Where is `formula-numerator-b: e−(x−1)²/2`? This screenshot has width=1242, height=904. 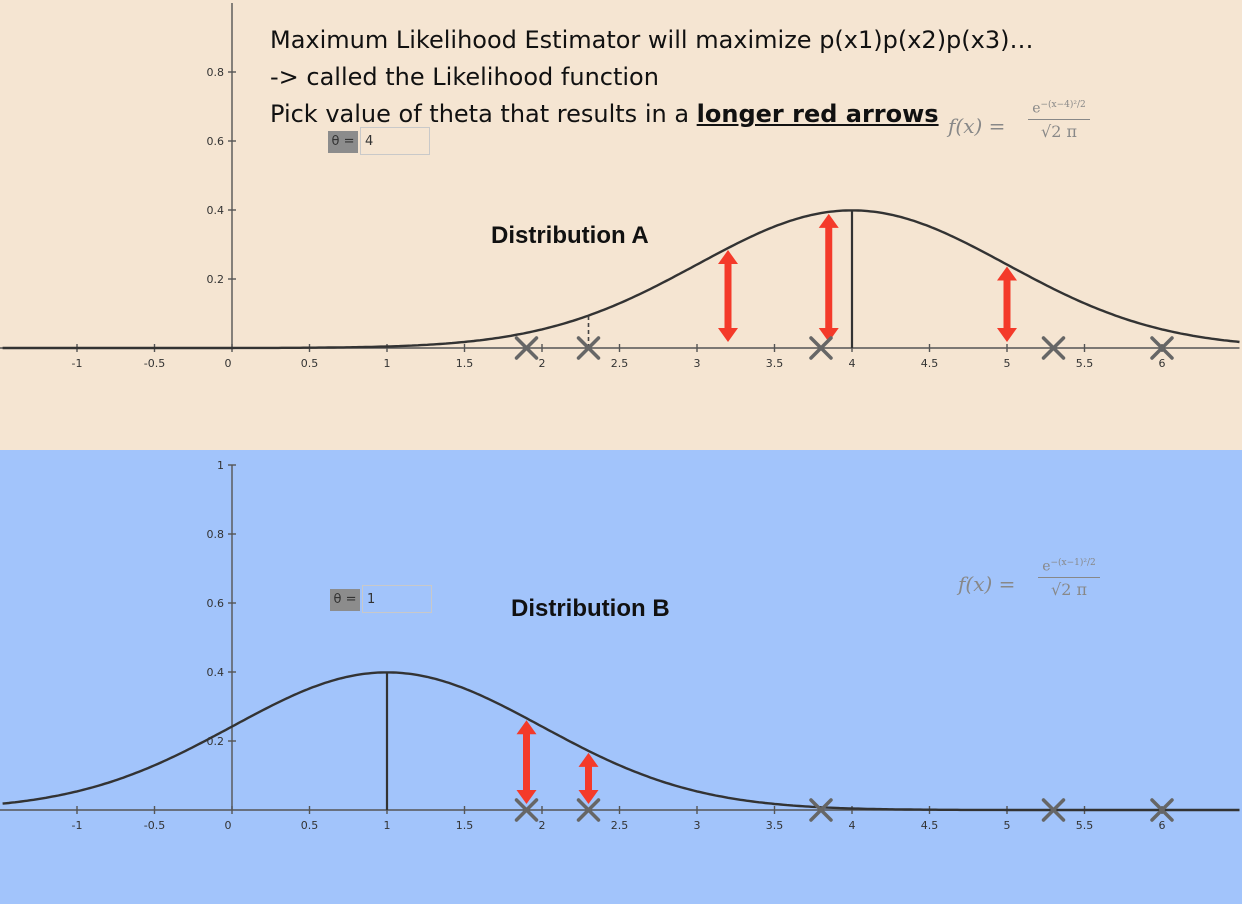
formula-numerator-b: e−(x−1)²/2 is located at coordinates (1069, 568).